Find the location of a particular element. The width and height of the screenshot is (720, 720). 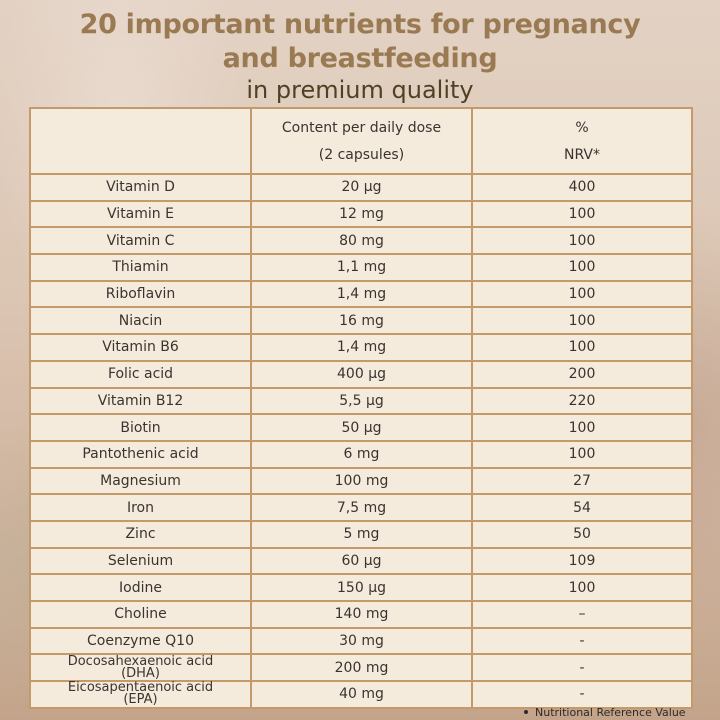

heading-line-2: and breastfeeding is located at coordinates (360, 58).